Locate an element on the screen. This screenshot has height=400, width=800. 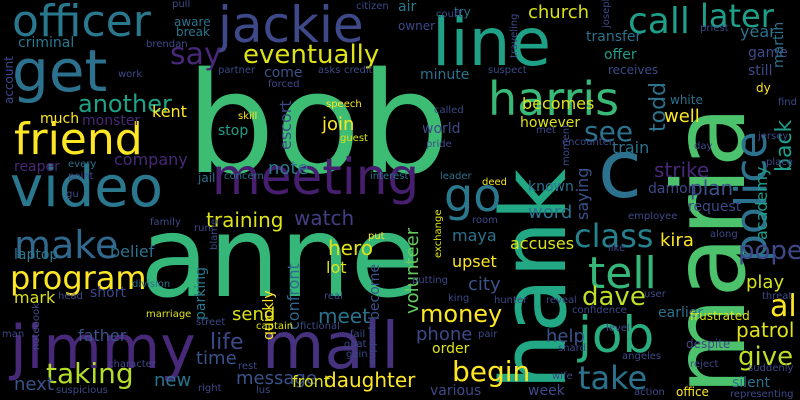
word-academy: academy is located at coordinates (761, 203).